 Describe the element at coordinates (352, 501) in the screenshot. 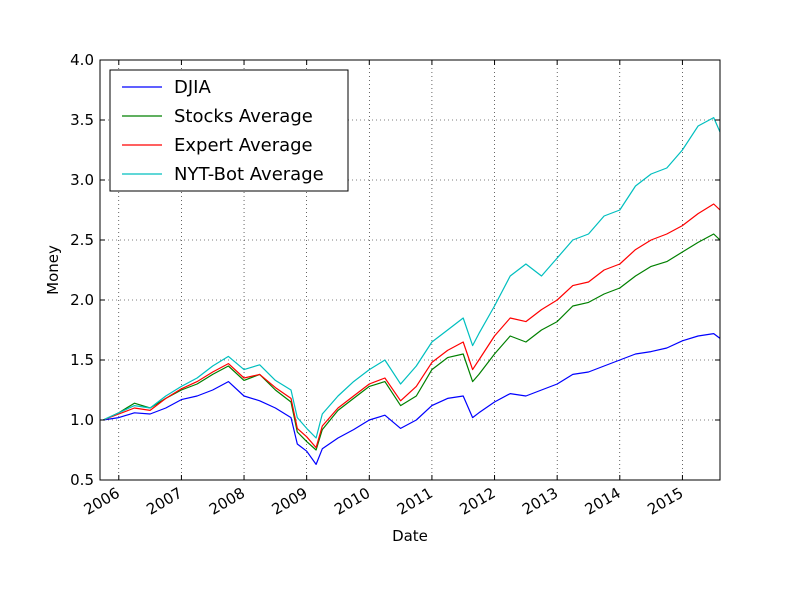

I see `x-tick-label: 2010` at that location.